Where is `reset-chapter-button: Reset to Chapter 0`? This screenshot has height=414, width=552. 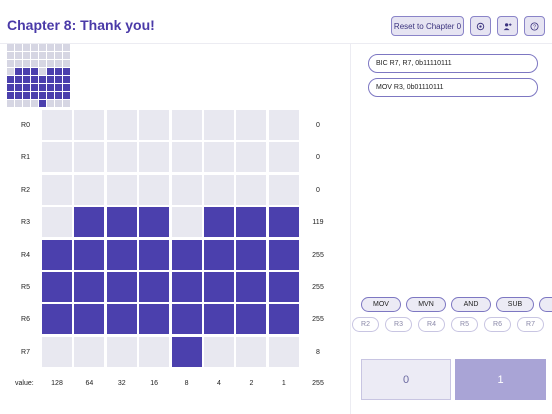 reset-chapter-button: Reset to Chapter 0 is located at coordinates (427, 26).